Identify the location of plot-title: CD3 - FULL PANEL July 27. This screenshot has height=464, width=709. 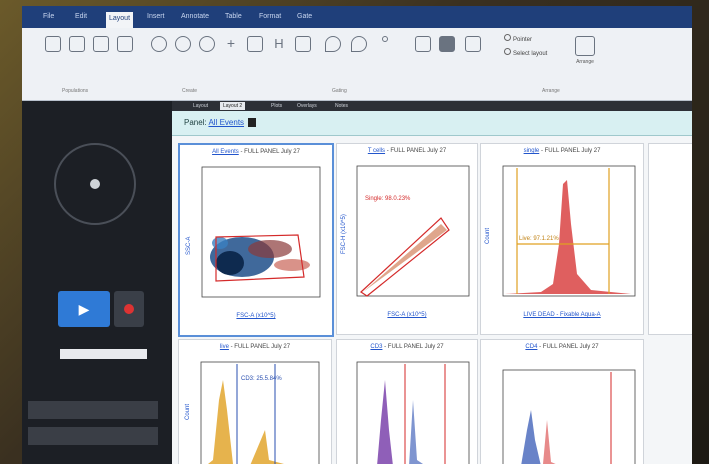
(407, 347).